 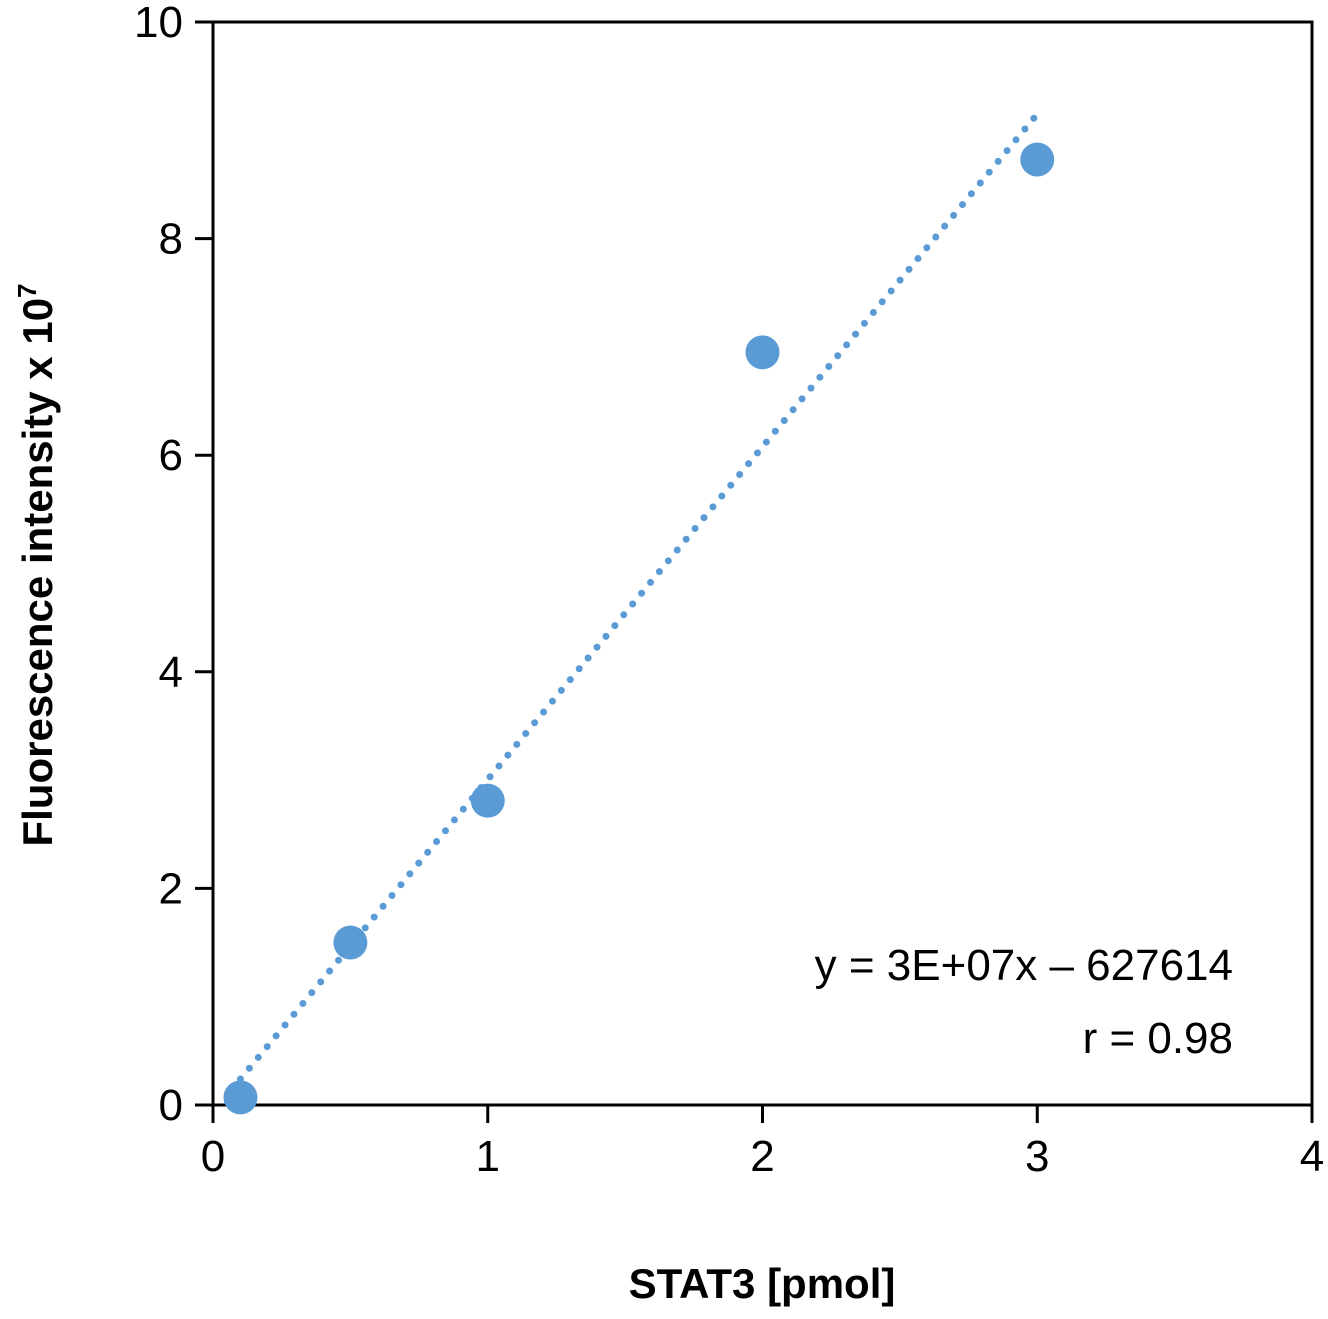 I want to click on y-tick-label: 8, so click(x=171, y=239).